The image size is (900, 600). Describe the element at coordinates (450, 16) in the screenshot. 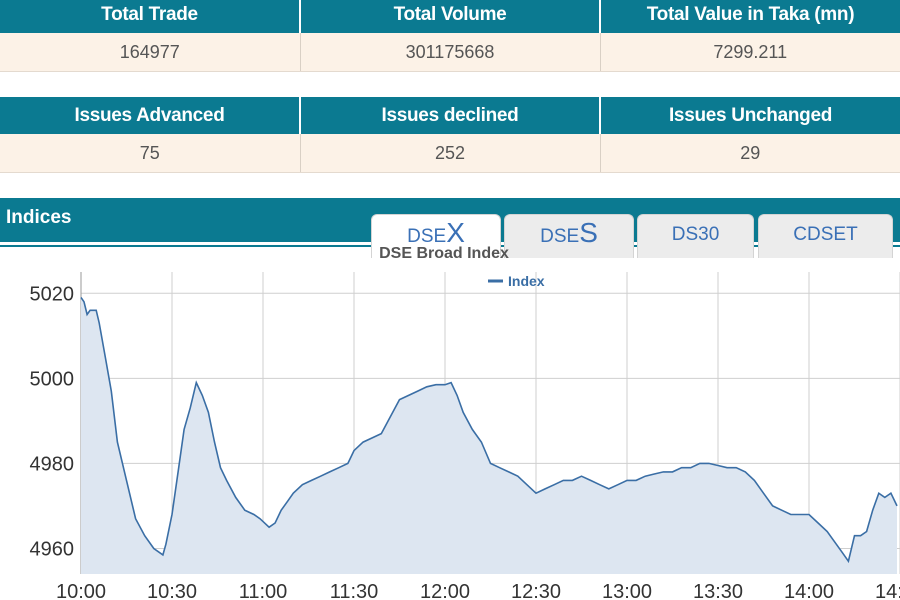

I see `header-total-volume: Total Volume` at that location.